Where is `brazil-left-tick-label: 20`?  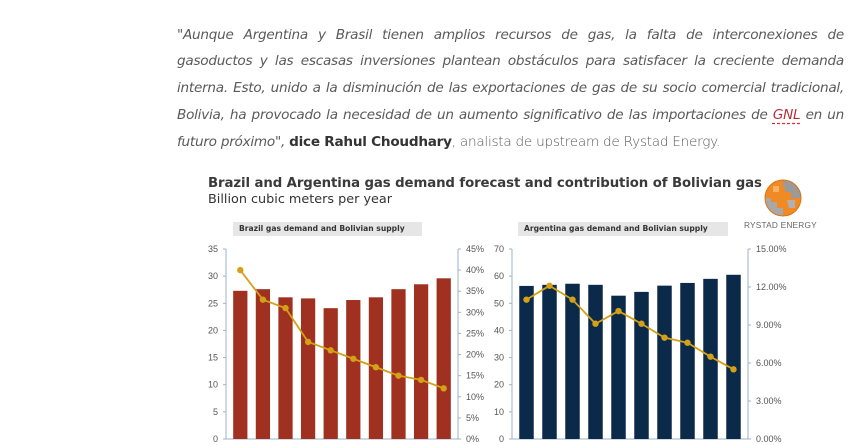
brazil-left-tick-label: 20 is located at coordinates (213, 330).